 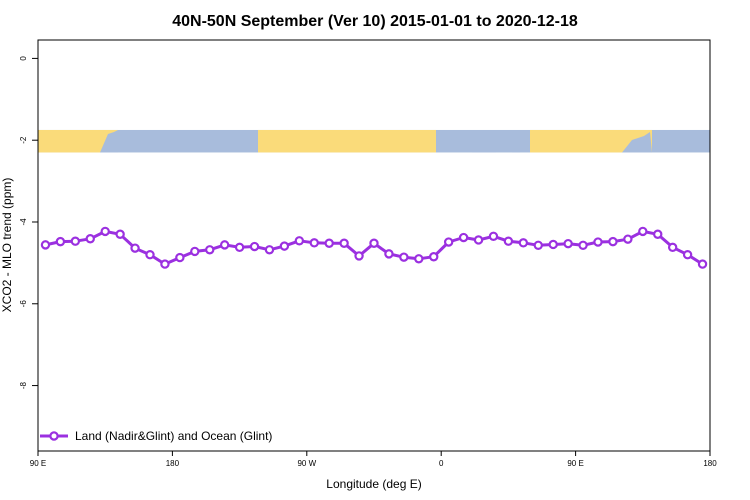 I want to click on y-tick-label: -6, so click(x=23, y=304).